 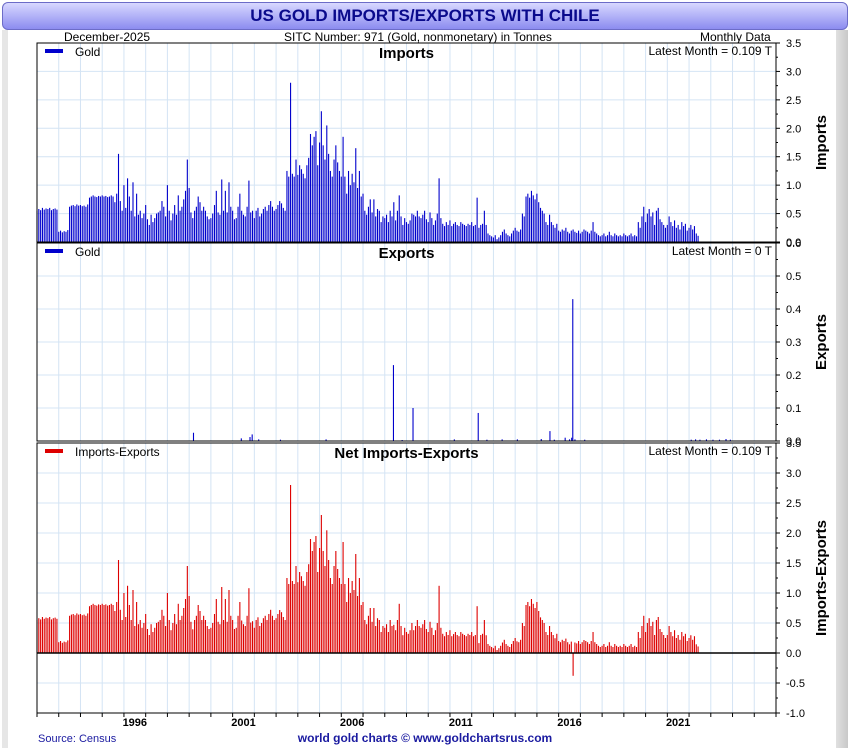 I want to click on exports-panel-title: Exports, so click(x=407, y=253).